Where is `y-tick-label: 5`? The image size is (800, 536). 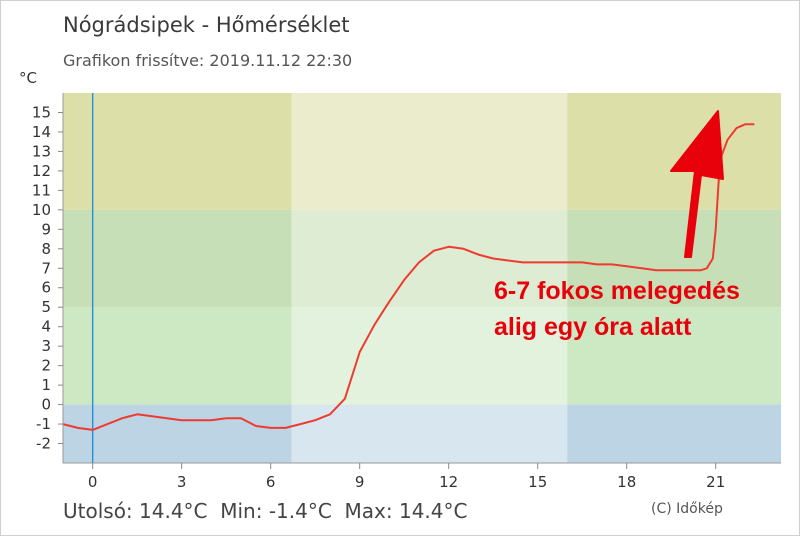
y-tick-label: 5 is located at coordinates (46, 307).